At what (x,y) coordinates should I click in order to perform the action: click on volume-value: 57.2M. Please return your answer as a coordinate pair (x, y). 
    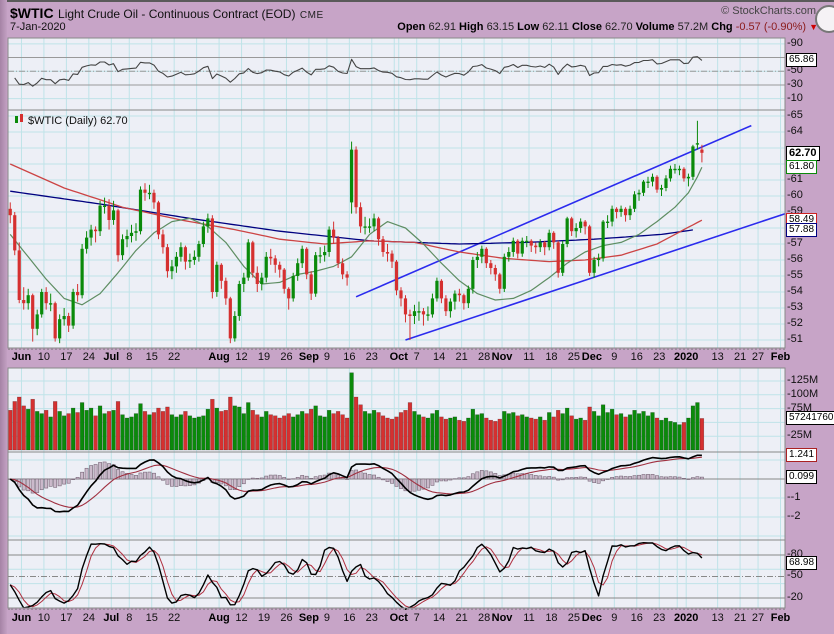
    Looking at the image, I should click on (693, 27).